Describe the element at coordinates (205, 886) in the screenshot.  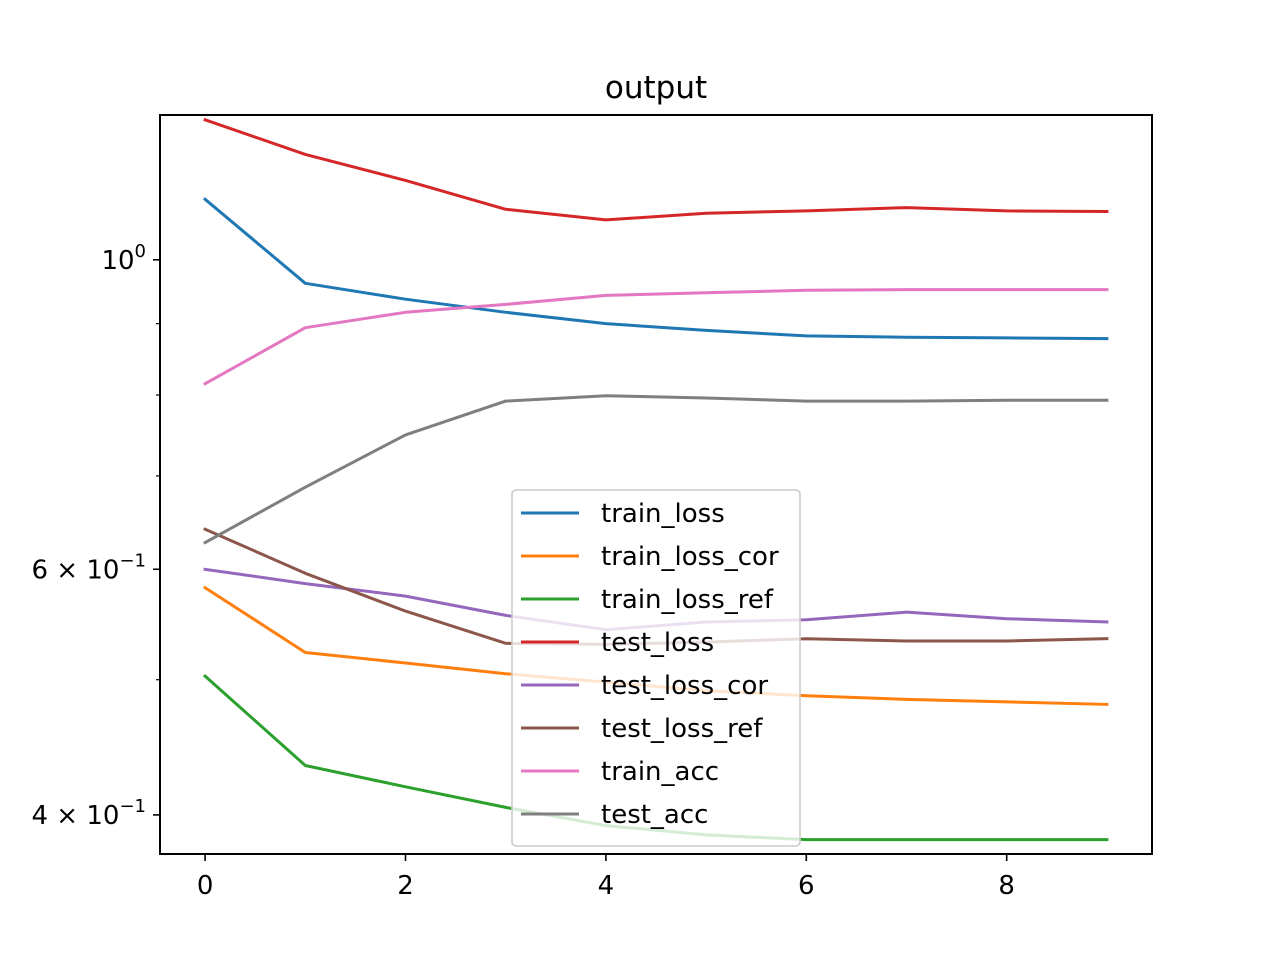
I see `x-tick-label-0: 0` at that location.